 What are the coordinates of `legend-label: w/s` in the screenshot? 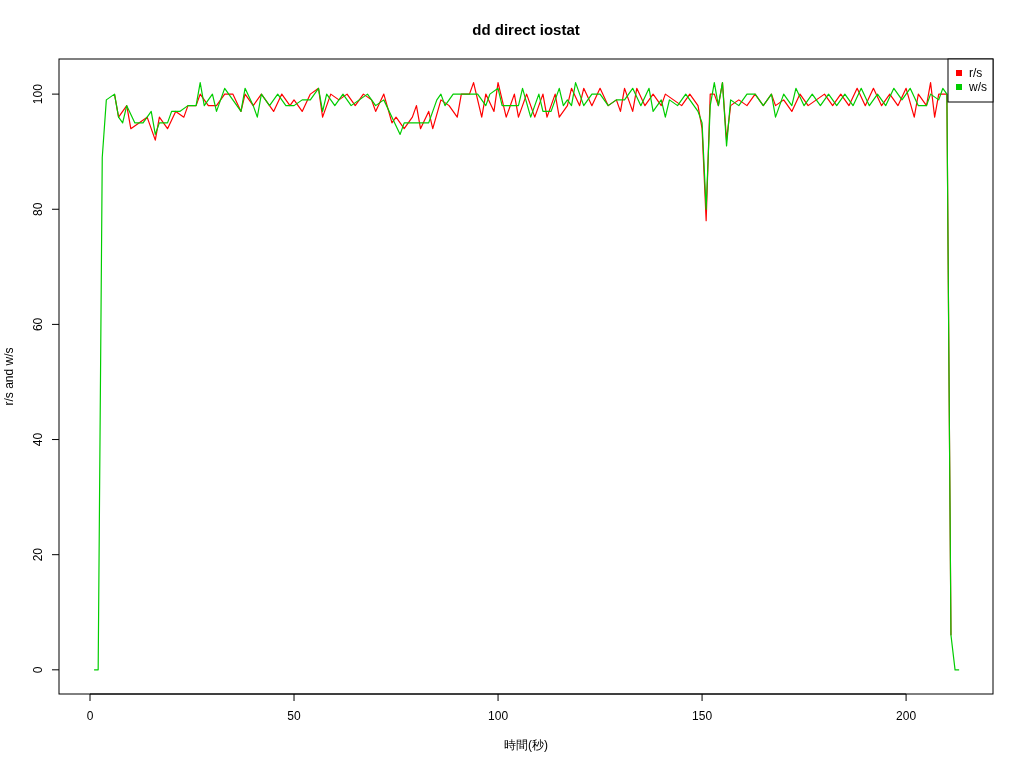 It's located at (977, 87).